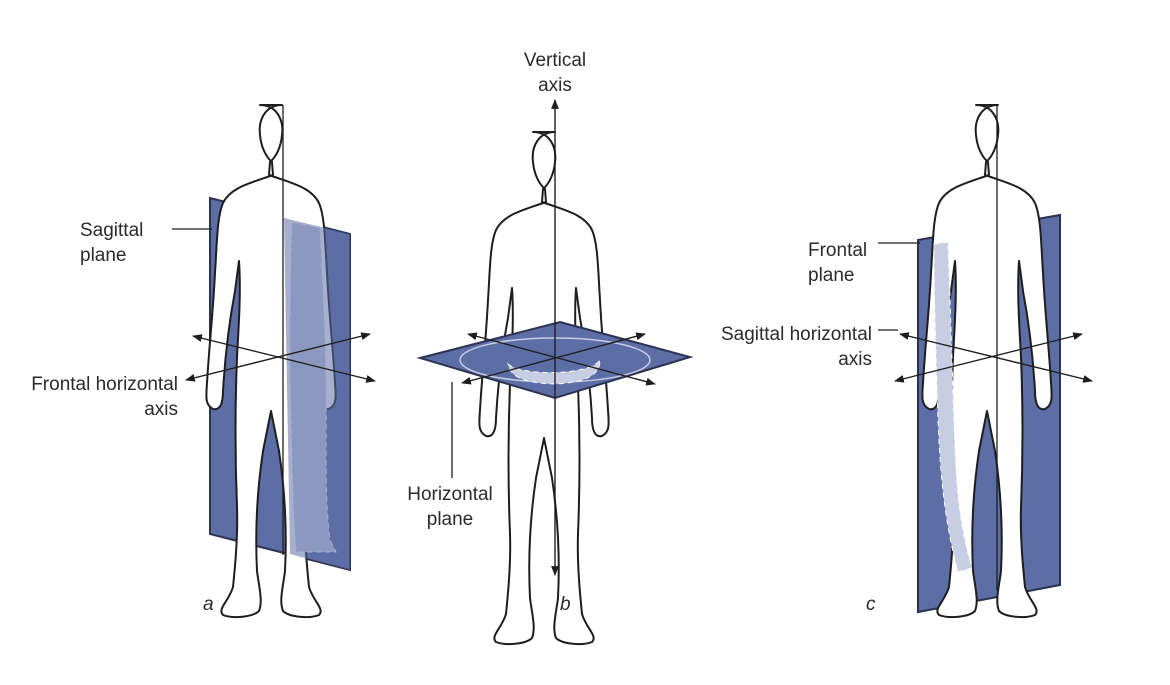 The image size is (1170, 685). What do you see at coordinates (555, 73) in the screenshot?
I see `vertical-axis-label: Vertical axis` at bounding box center [555, 73].